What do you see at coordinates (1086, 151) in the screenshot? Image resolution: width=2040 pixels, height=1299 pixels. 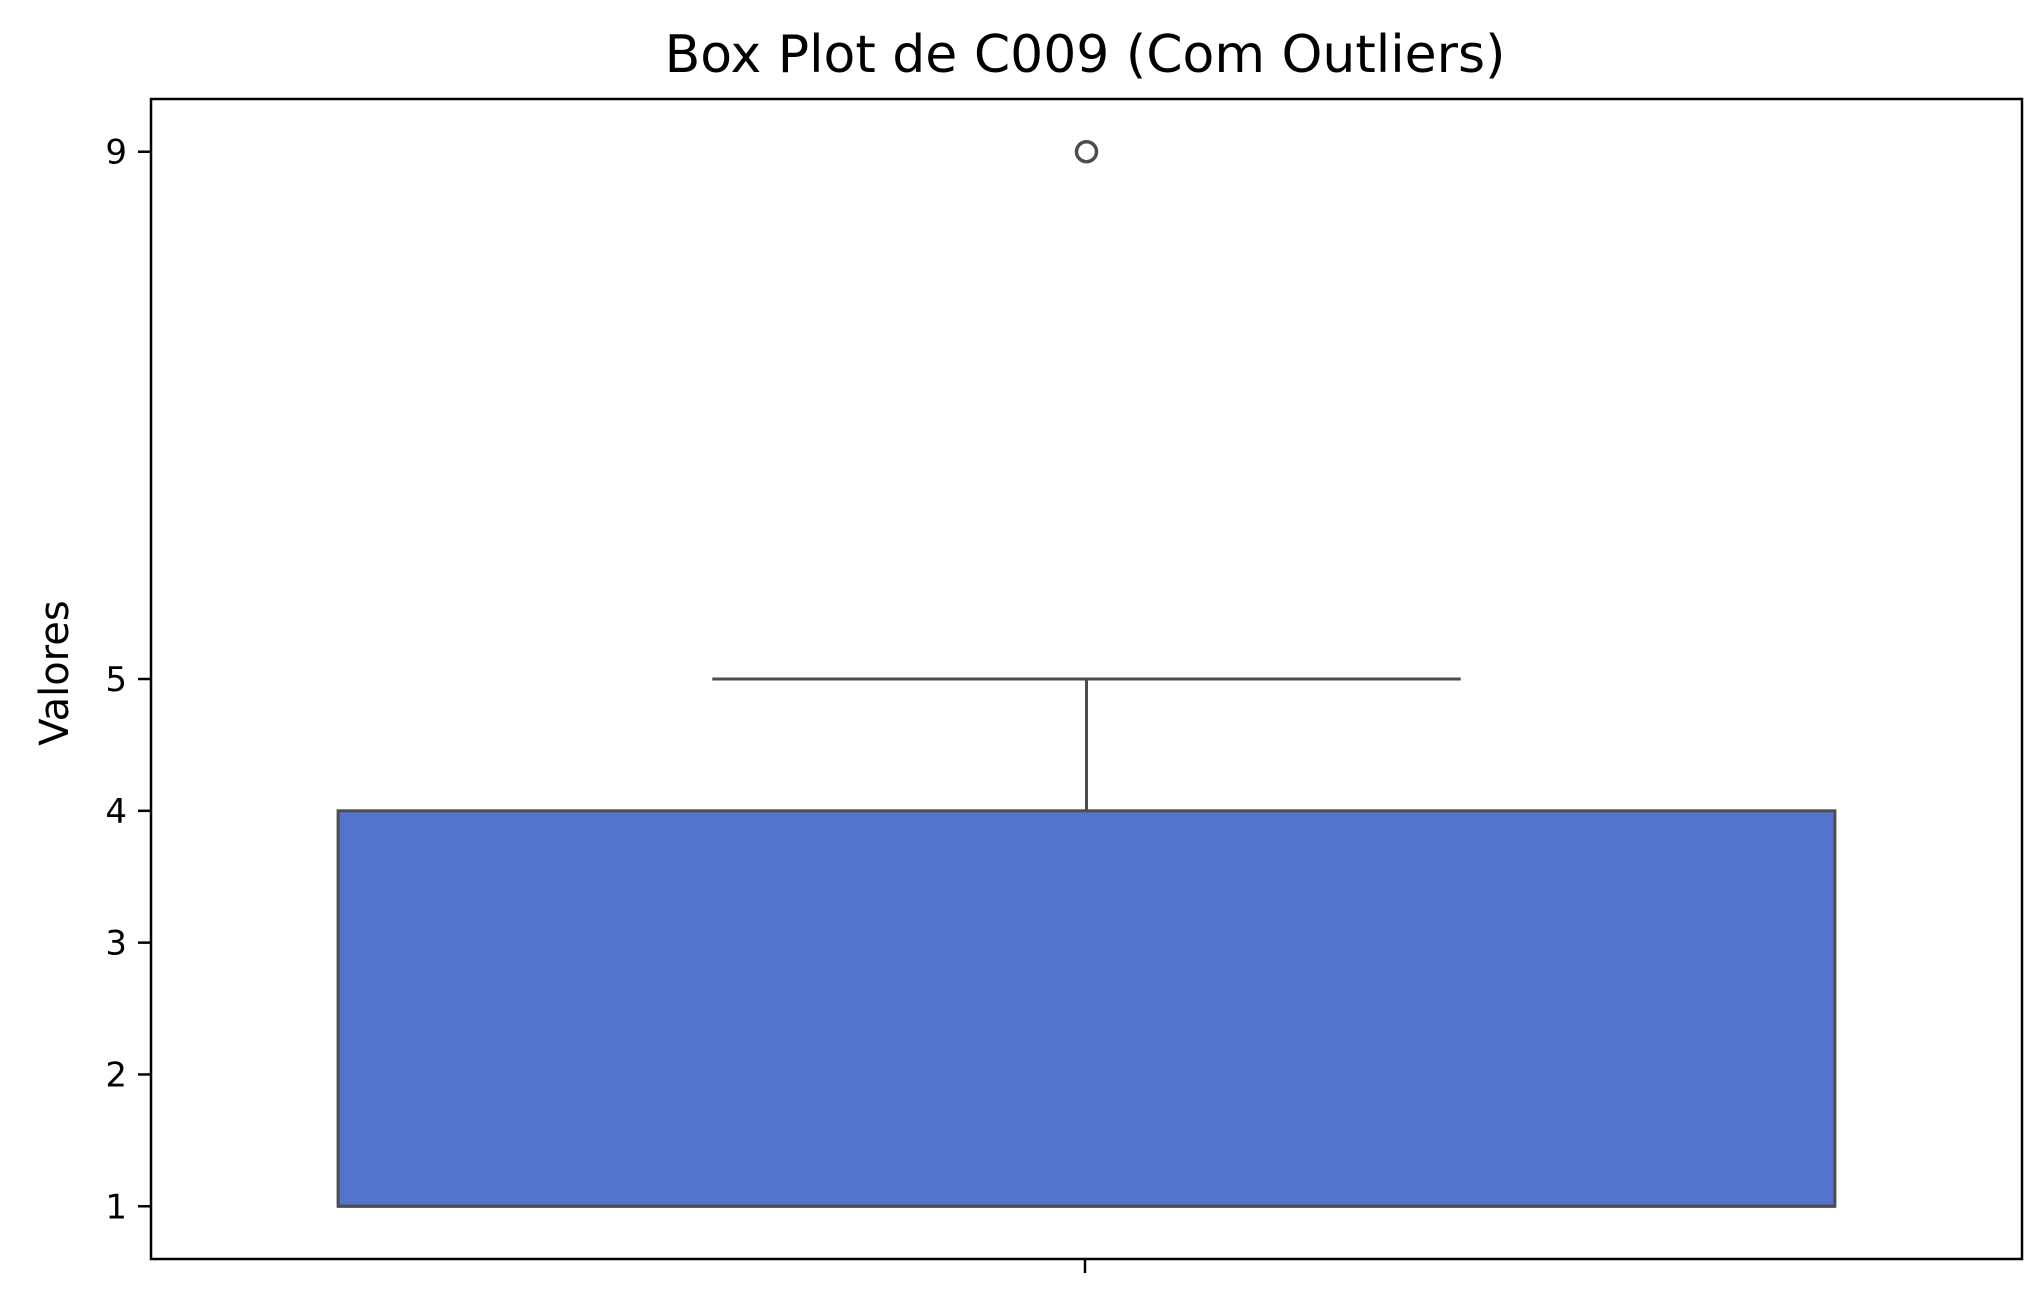 I see `outlier-point` at bounding box center [1086, 151].